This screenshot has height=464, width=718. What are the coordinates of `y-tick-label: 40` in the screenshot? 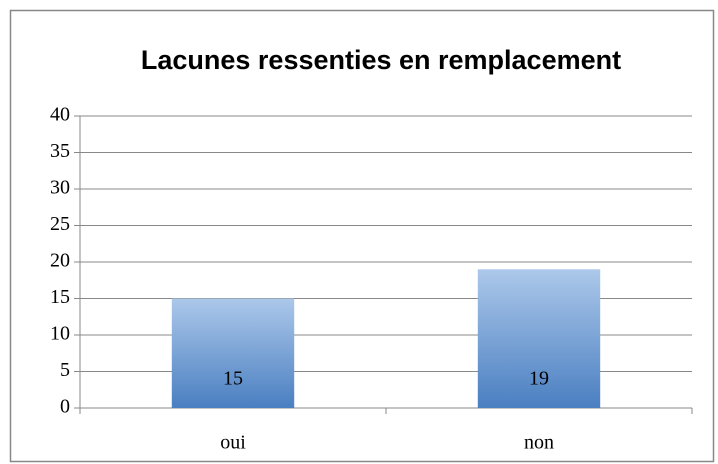 It's located at (60, 115).